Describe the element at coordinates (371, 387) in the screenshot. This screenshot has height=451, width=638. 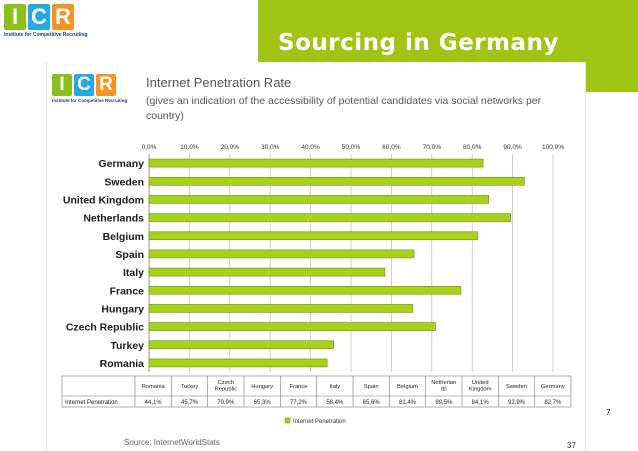
I see `table-column-header: Spain` at that location.